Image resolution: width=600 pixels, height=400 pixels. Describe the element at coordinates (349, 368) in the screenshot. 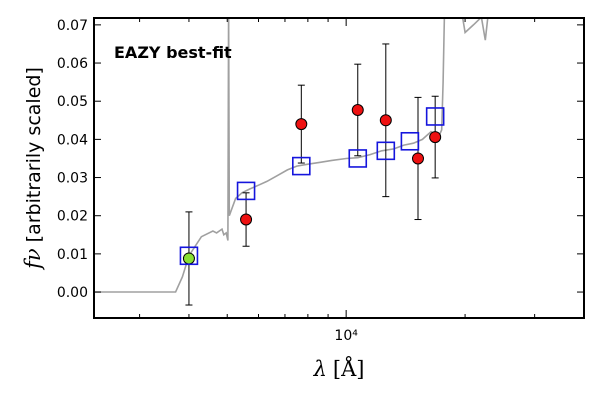

I see `x-axis-label-unit: [Å]` at that location.